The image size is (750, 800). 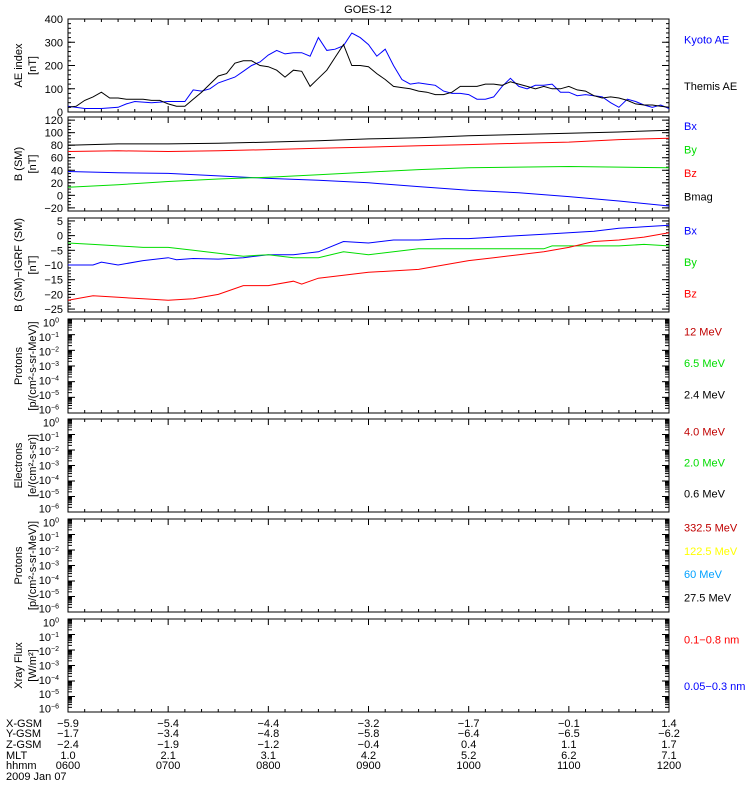 What do you see at coordinates (669, 766) in the screenshot?
I see `x-info-value: 1200` at bounding box center [669, 766].